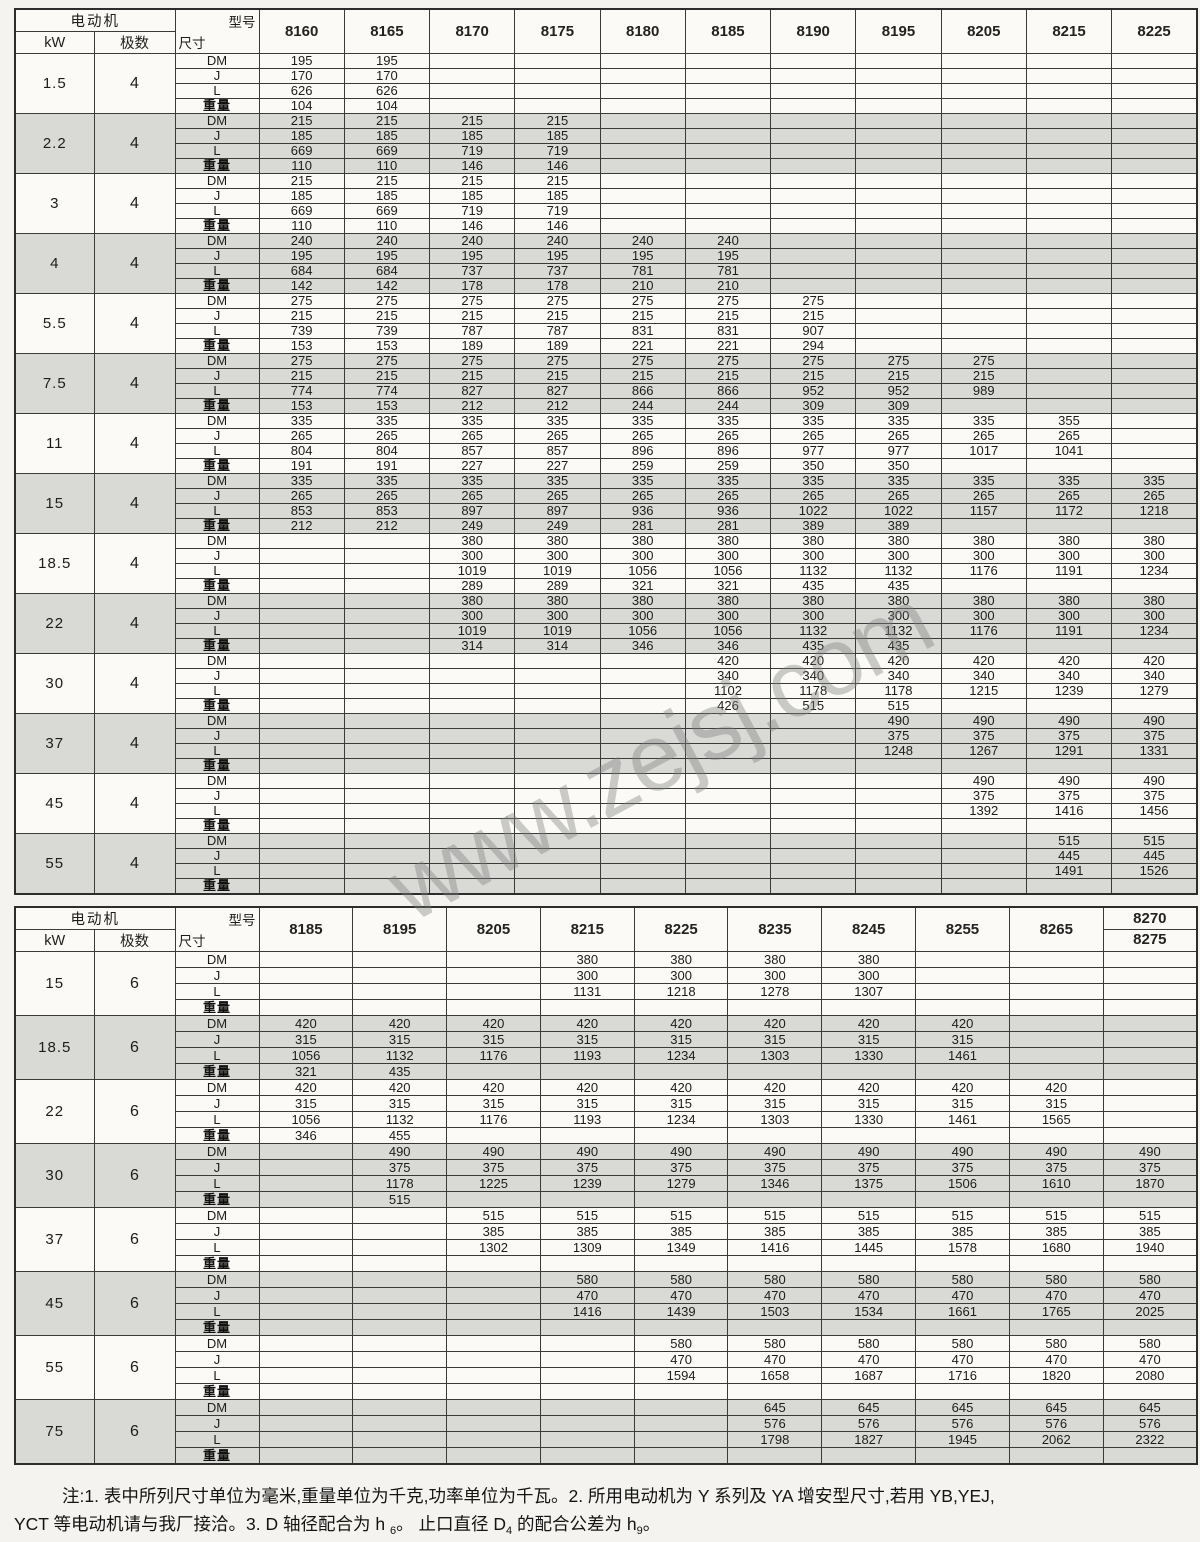 This screenshot has width=1200, height=1542. Describe the element at coordinates (606, 1047) in the screenshot. I see `table-row: 18.5 6 DM 420 420 420 420 420 420 420 420` at that location.